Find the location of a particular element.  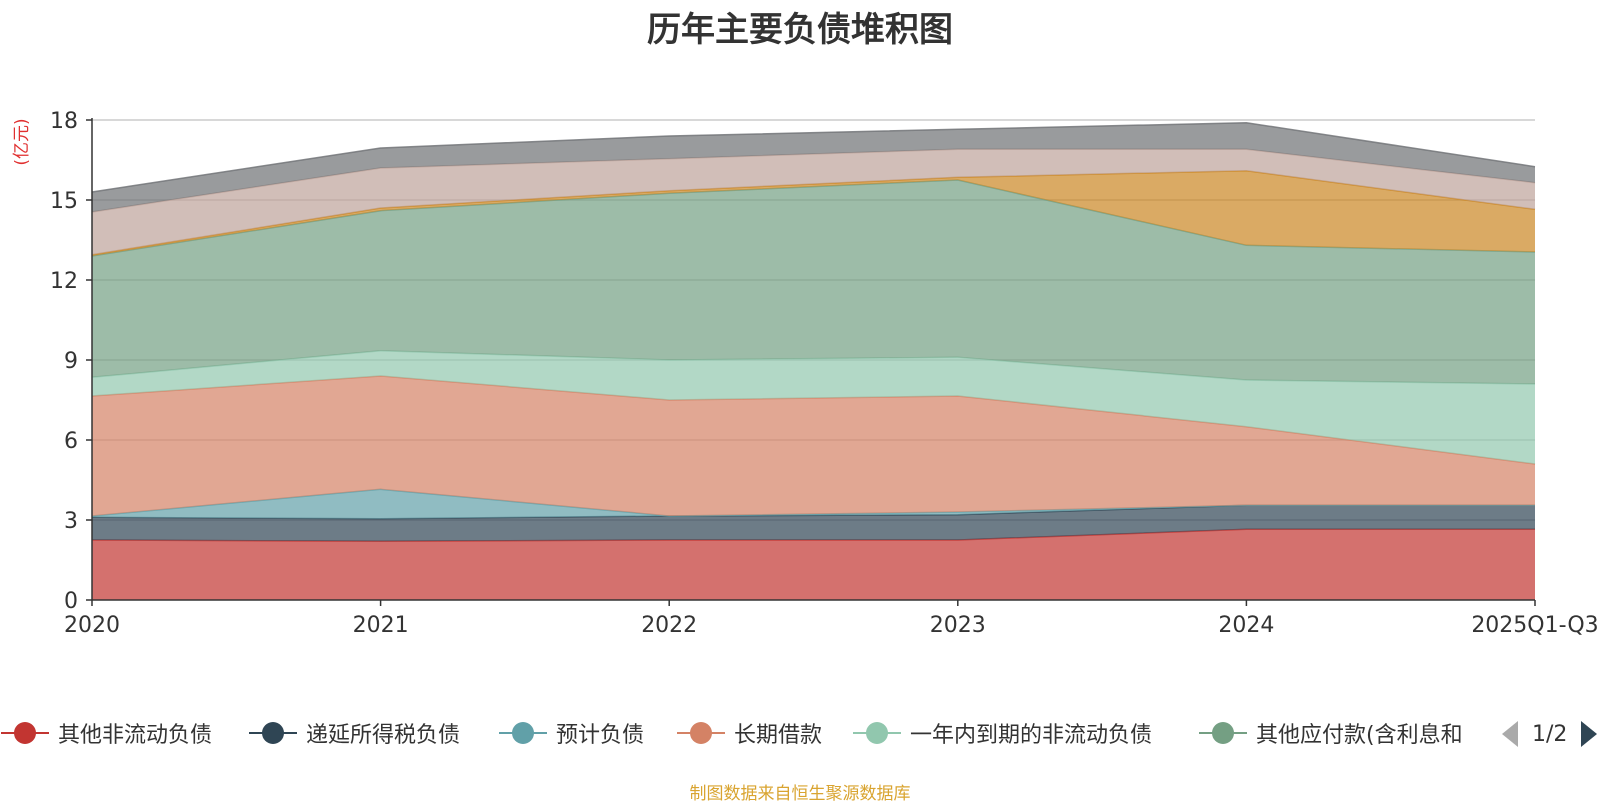

y-tick-label: 15 is located at coordinates (64, 201).